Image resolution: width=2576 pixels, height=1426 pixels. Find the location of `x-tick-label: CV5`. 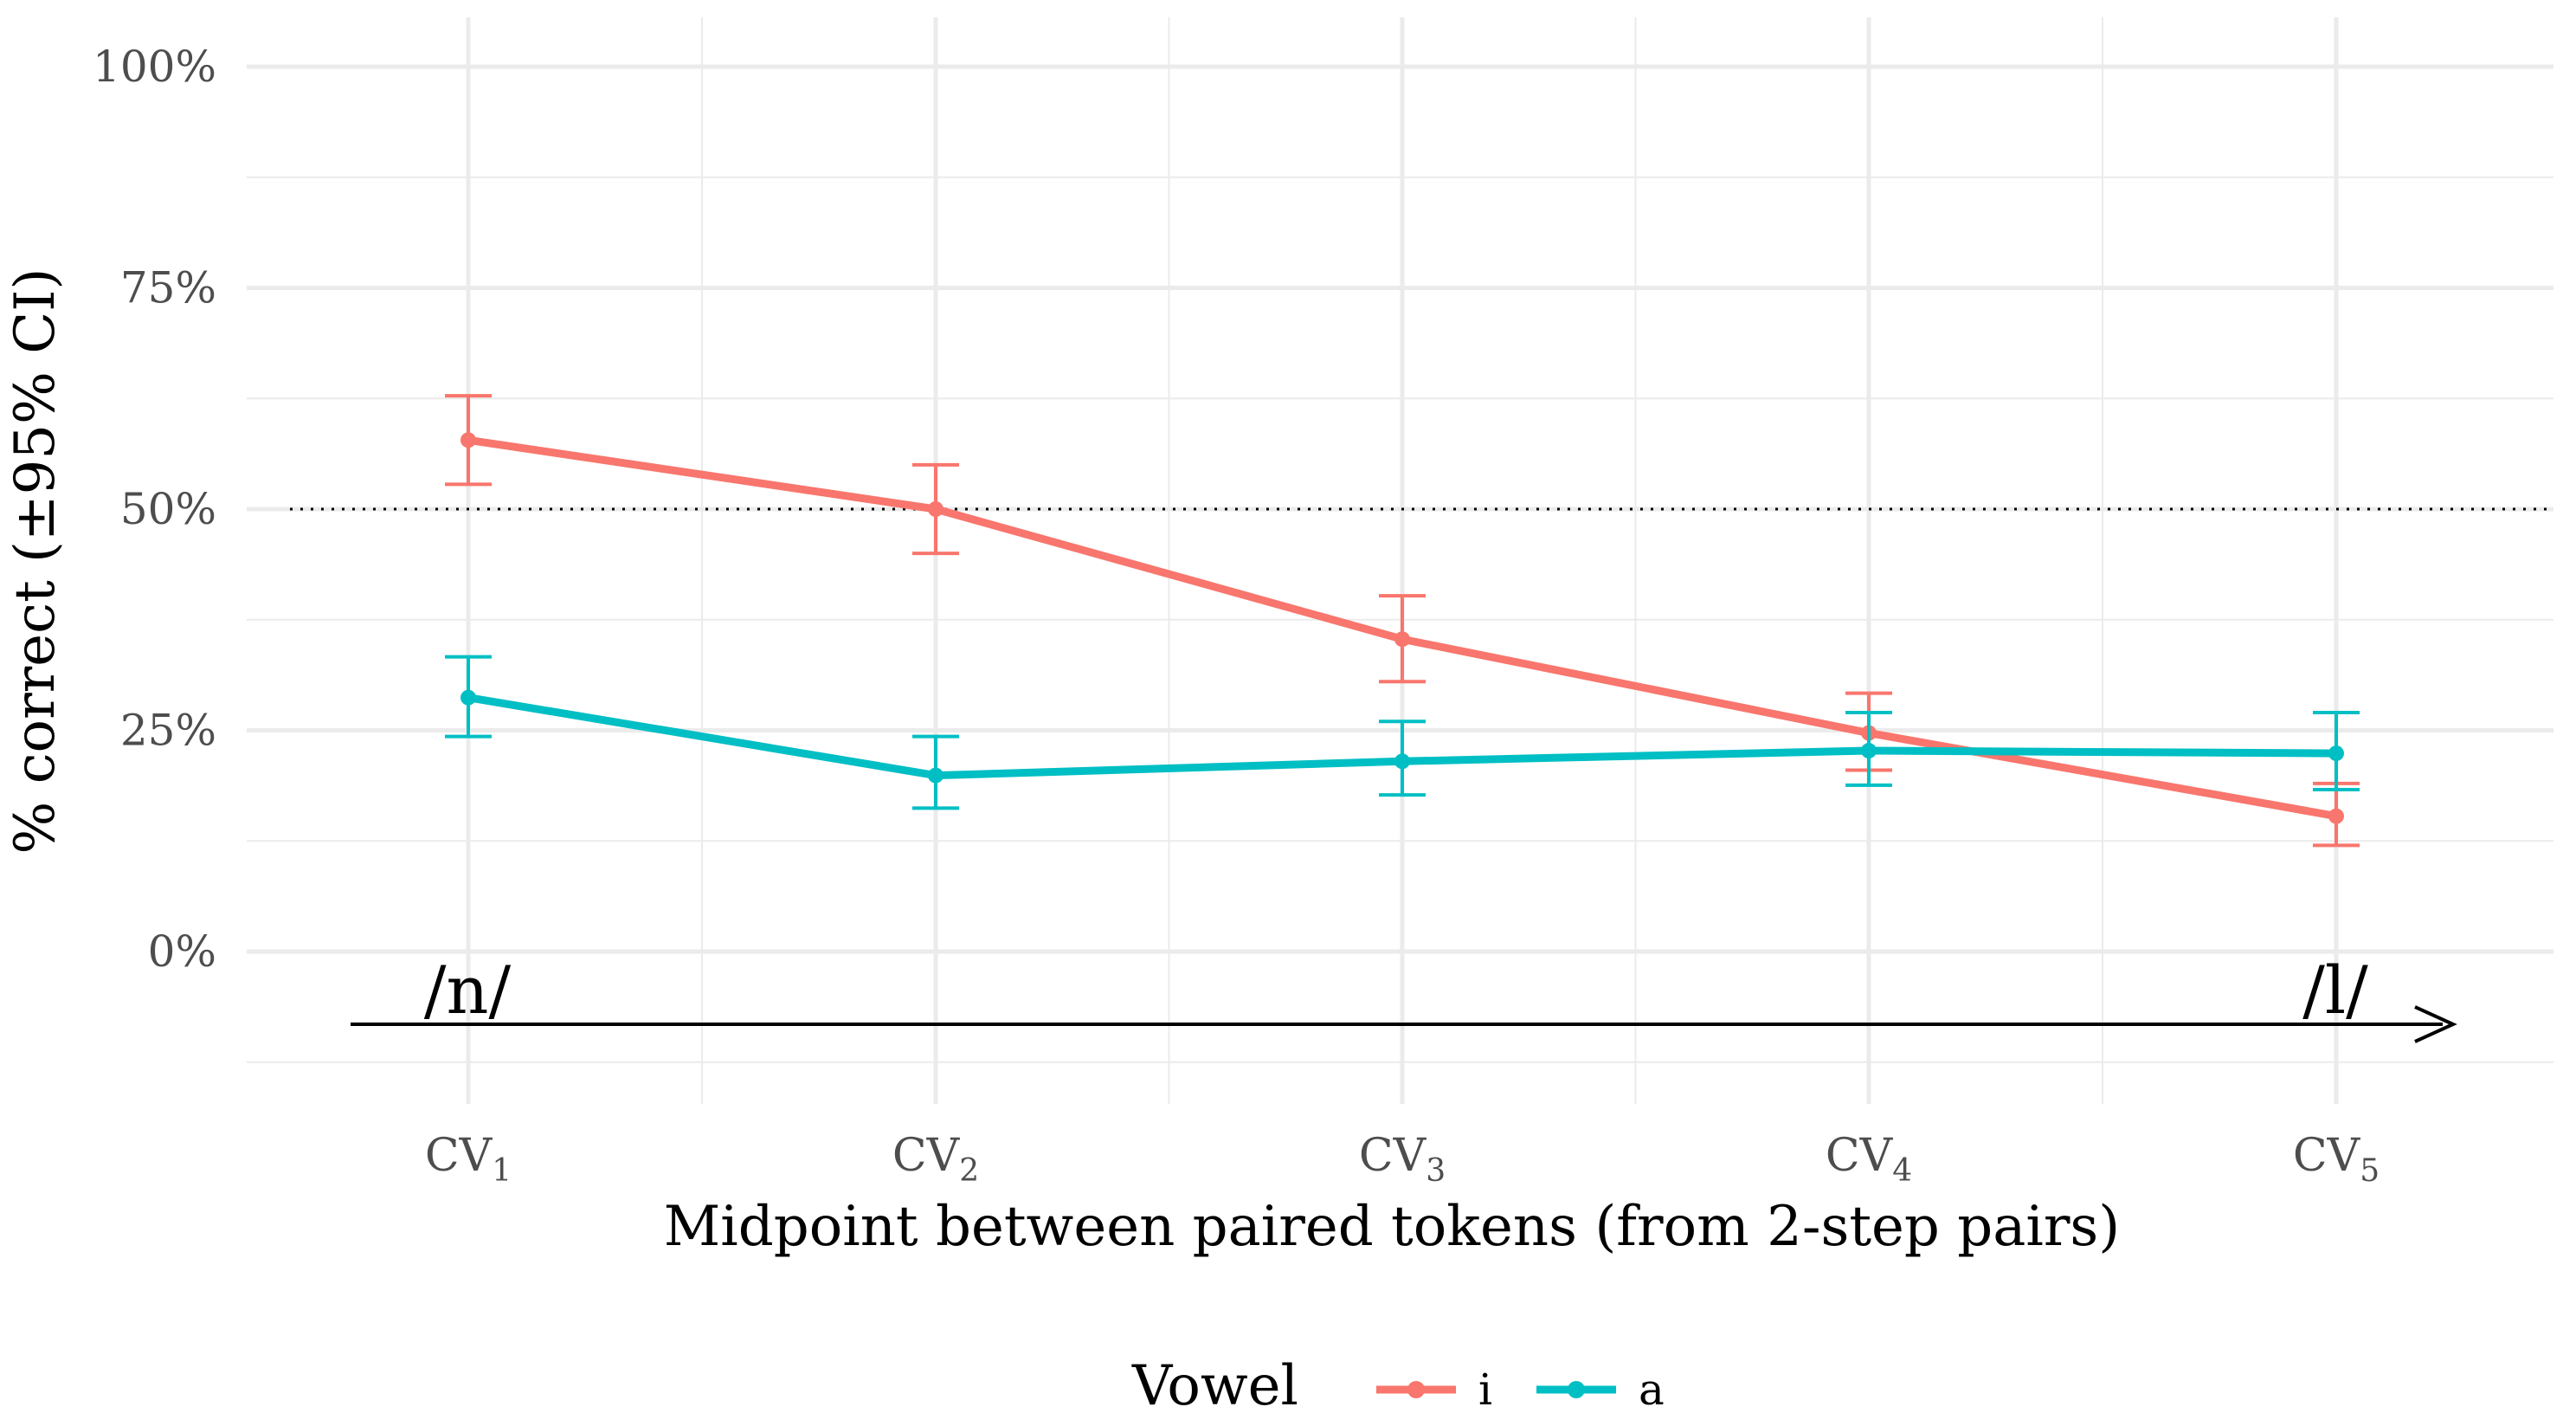

x-tick-label: CV5 is located at coordinates (2336, 1159).